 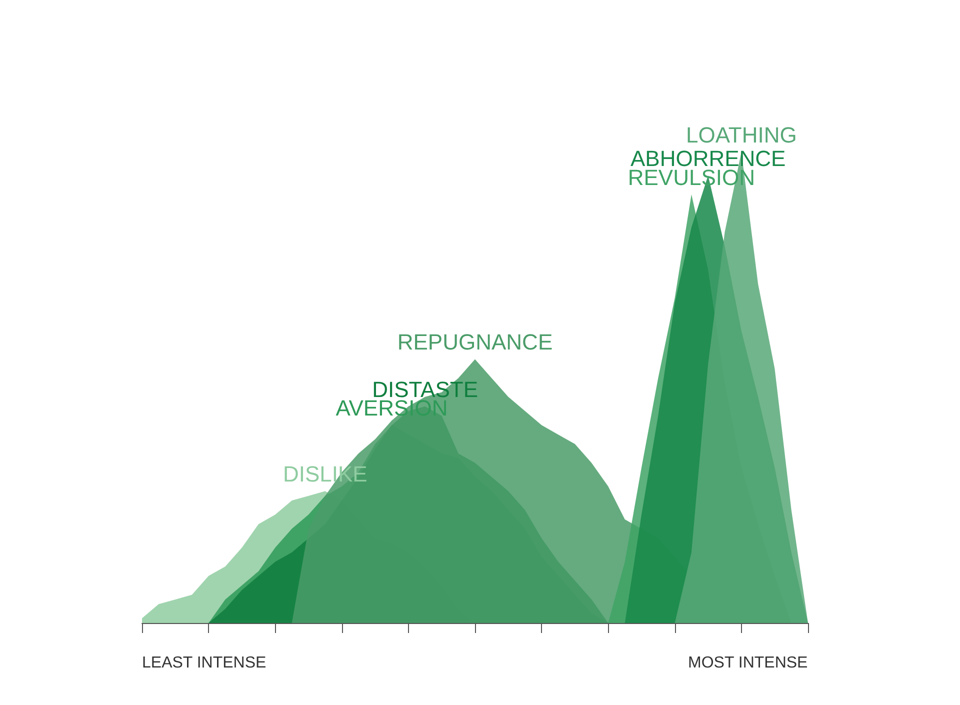 I want to click on text: LEAST INTENSE, so click(x=204, y=663).